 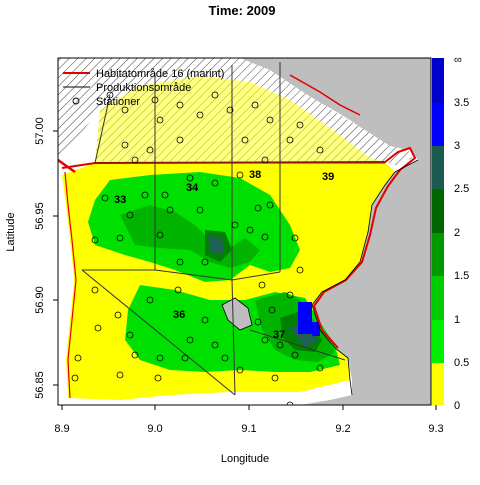 I want to click on x-tick-label: 9.0, so click(x=154, y=429).